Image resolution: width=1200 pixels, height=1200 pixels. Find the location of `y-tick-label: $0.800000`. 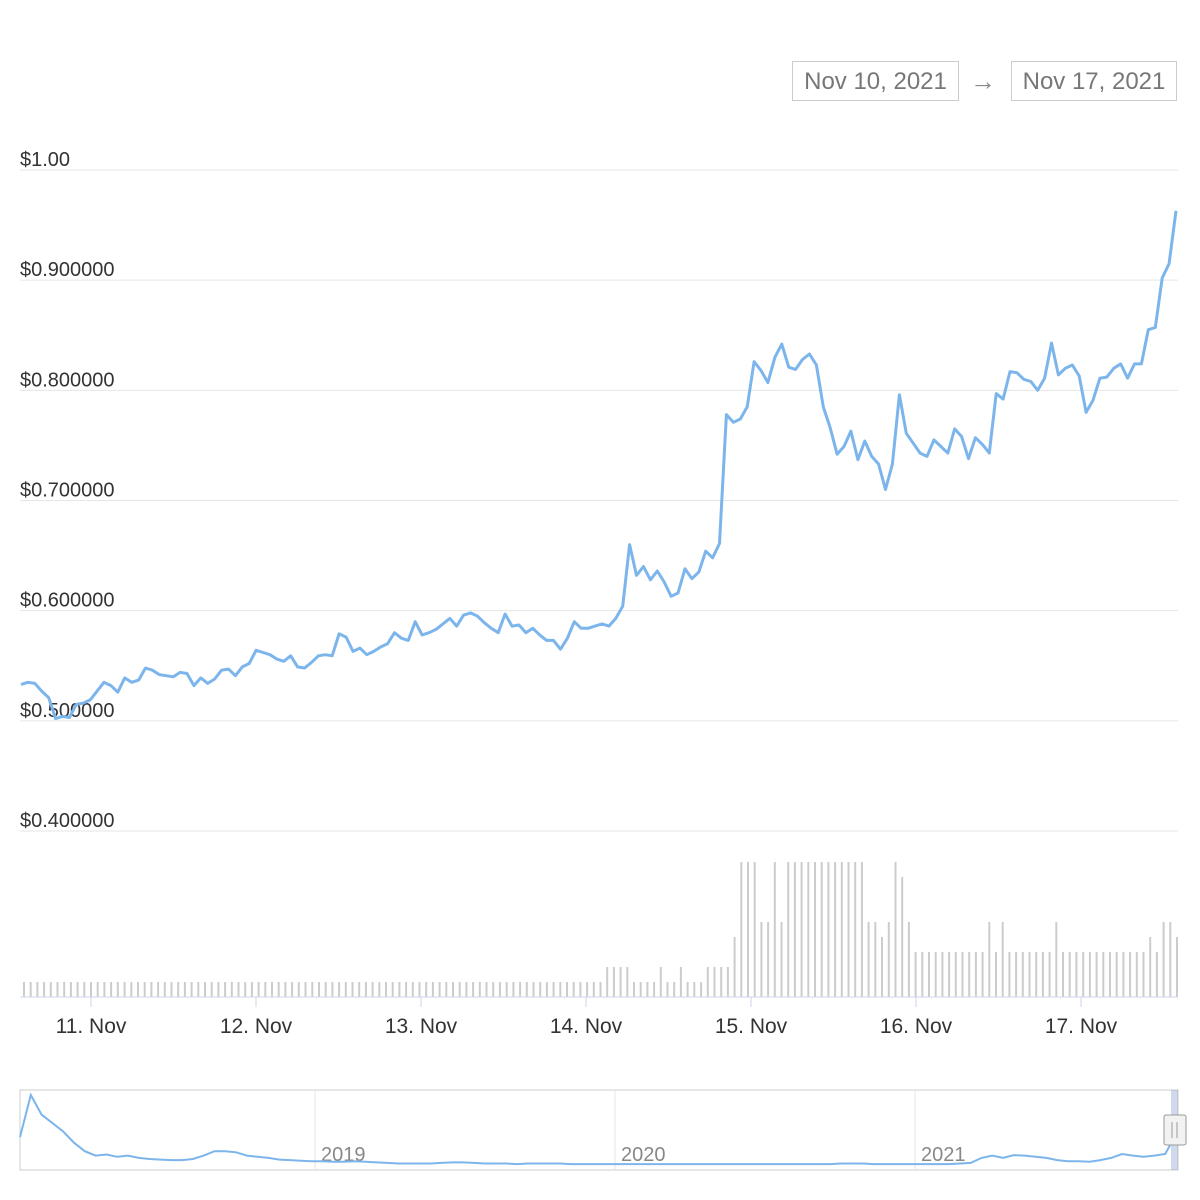

y-tick-label: $0.800000 is located at coordinates (67, 380).